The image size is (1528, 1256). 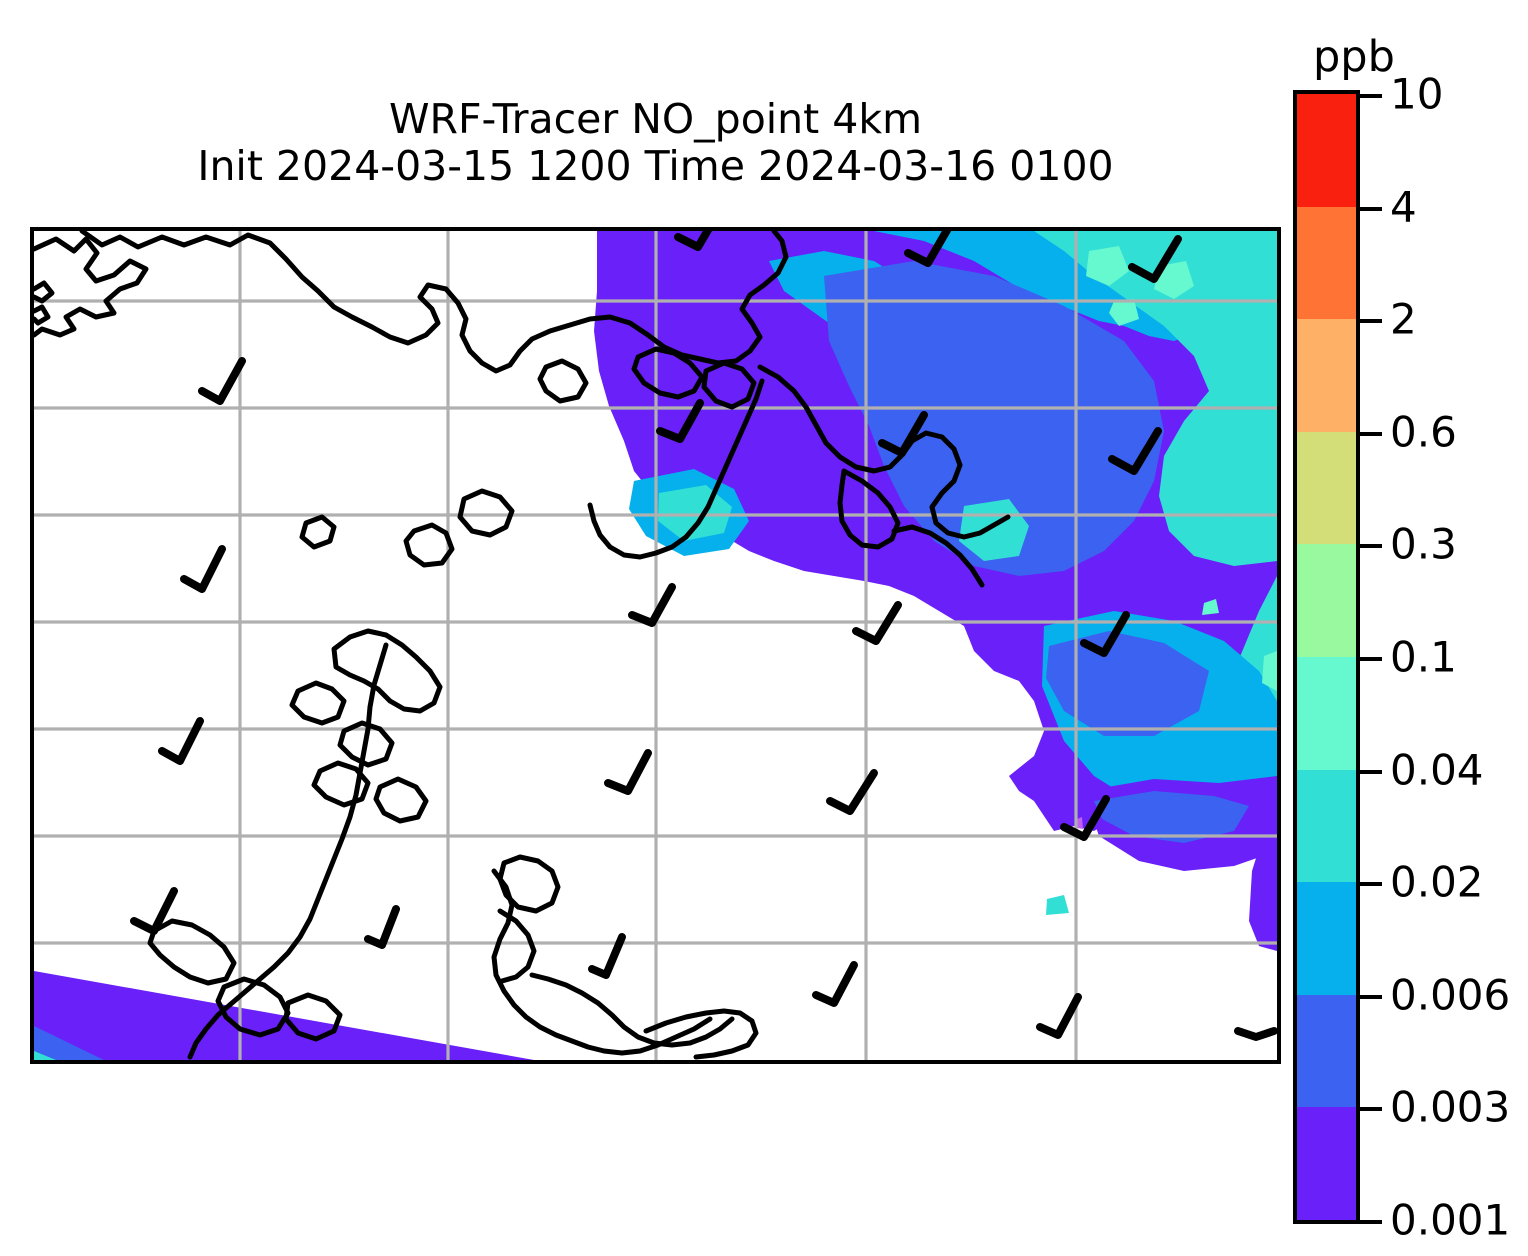 I want to click on colorbar-tick-label: 0.04, so click(x=1437, y=770).